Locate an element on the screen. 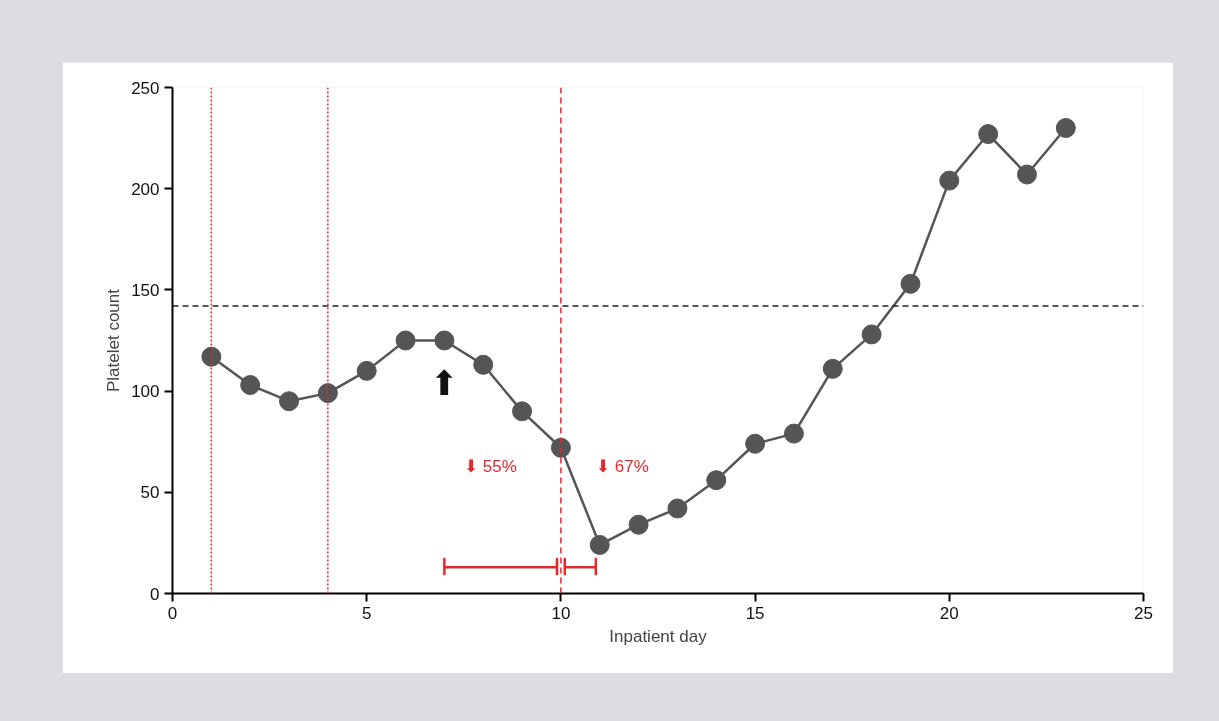 The width and height of the screenshot is (1219, 721). x-tick-label: 5 is located at coordinates (366, 613).